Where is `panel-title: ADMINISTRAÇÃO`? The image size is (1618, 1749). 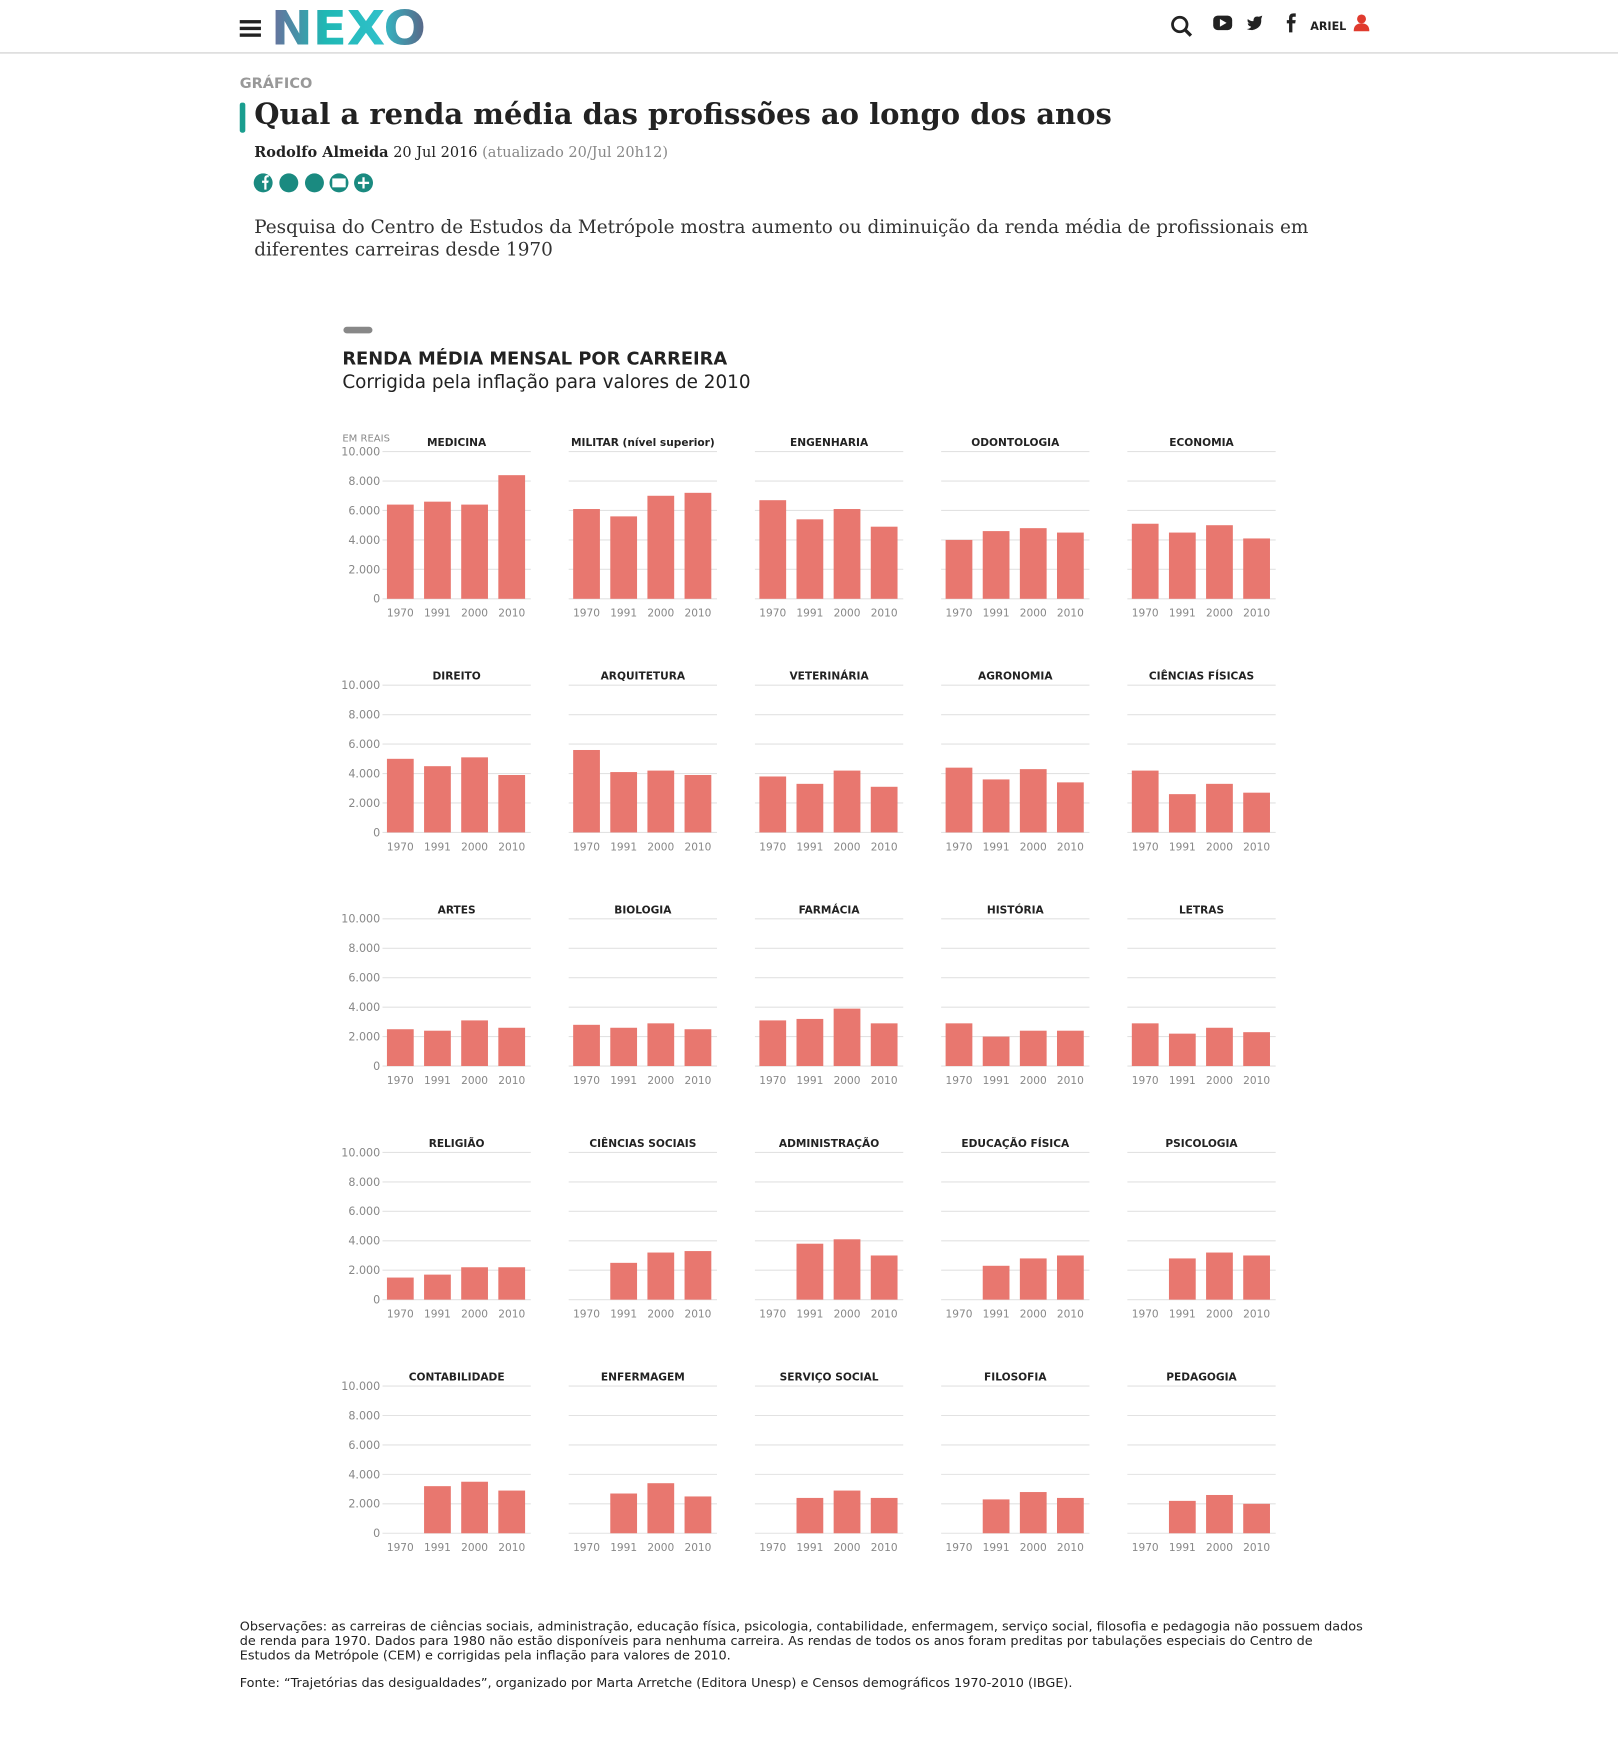 panel-title: ADMINISTRAÇÃO is located at coordinates (829, 1143).